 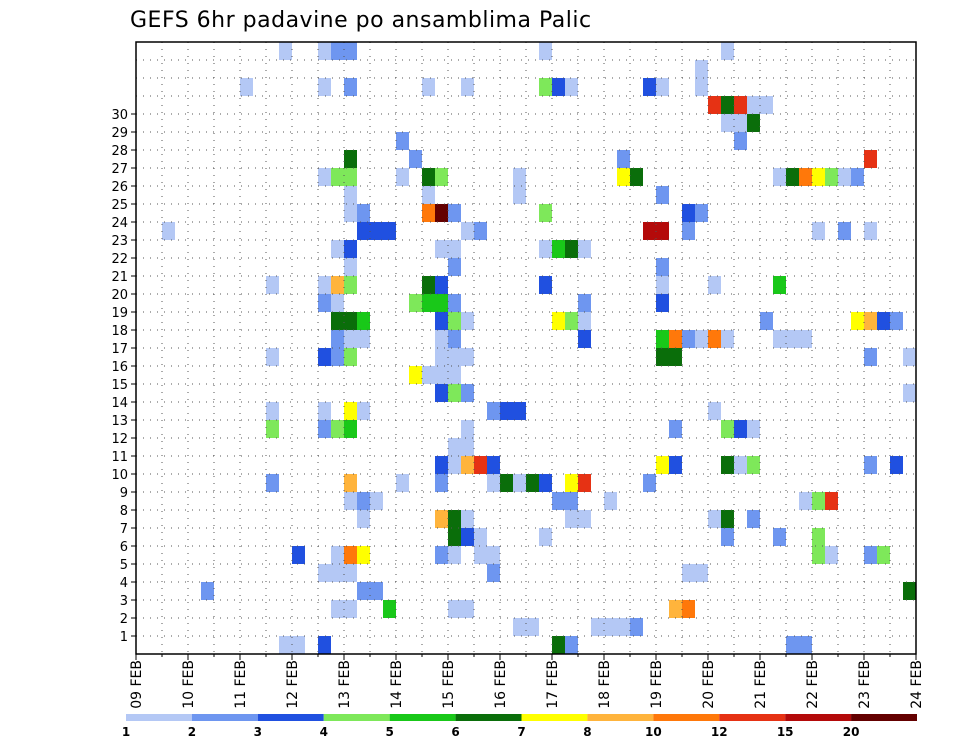 I want to click on colorbar-label: 8, so click(x=587, y=732).